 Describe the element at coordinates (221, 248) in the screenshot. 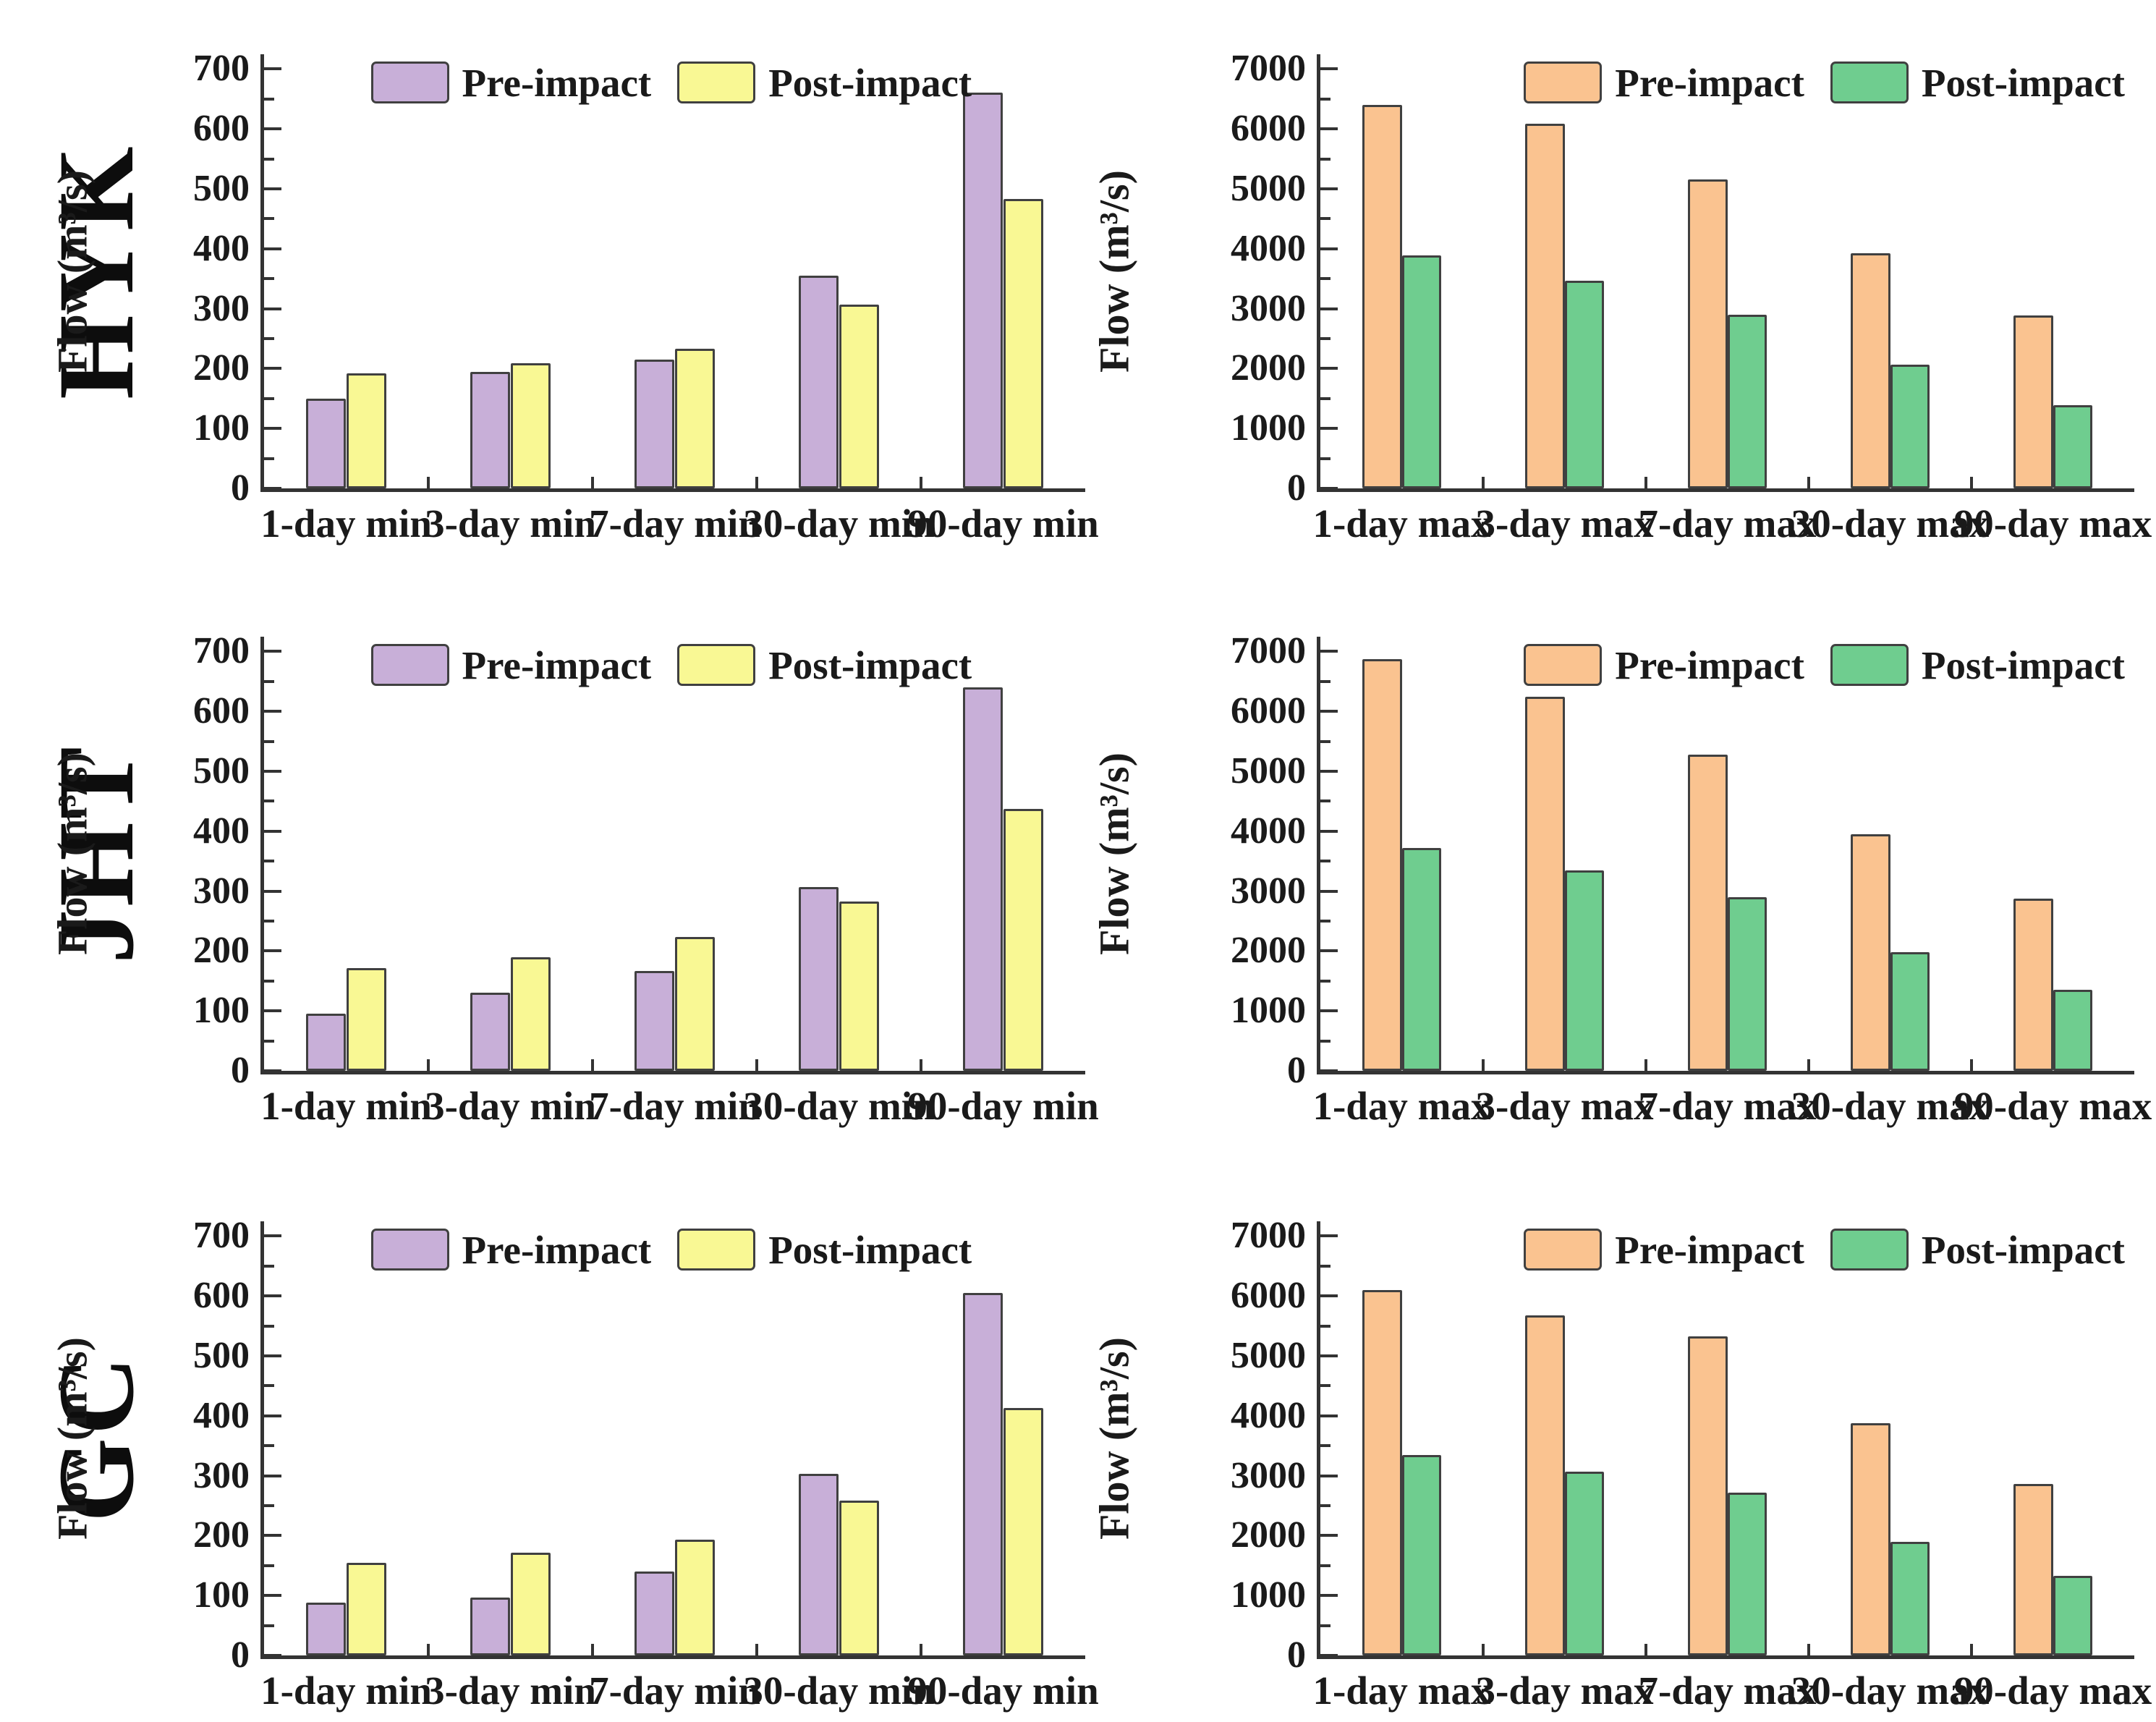

I see `y-axis-tick-label: 400` at that location.